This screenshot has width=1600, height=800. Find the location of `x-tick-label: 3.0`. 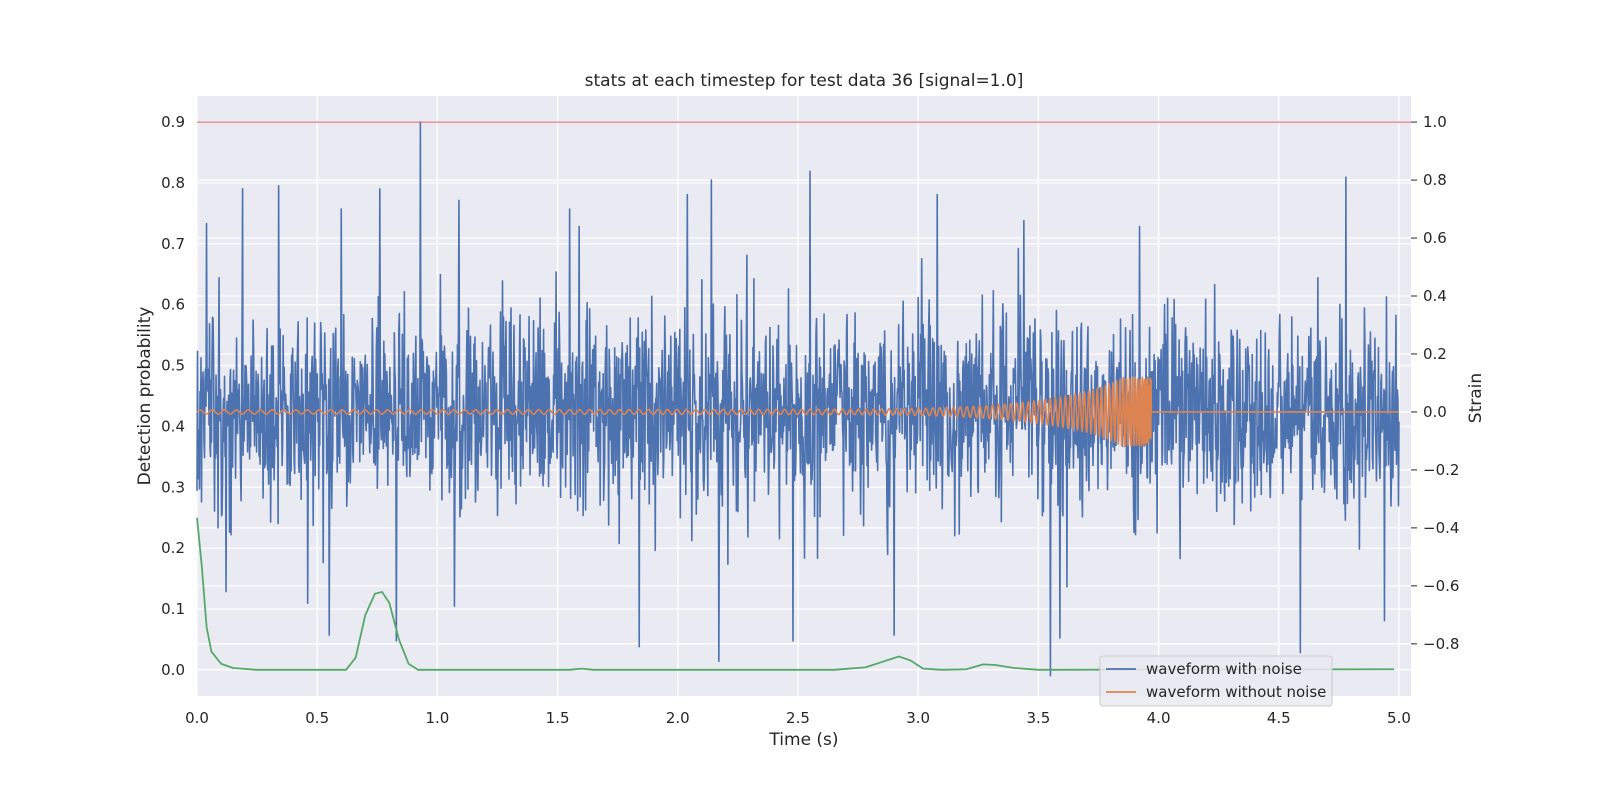

x-tick-label: 3.0 is located at coordinates (918, 718).